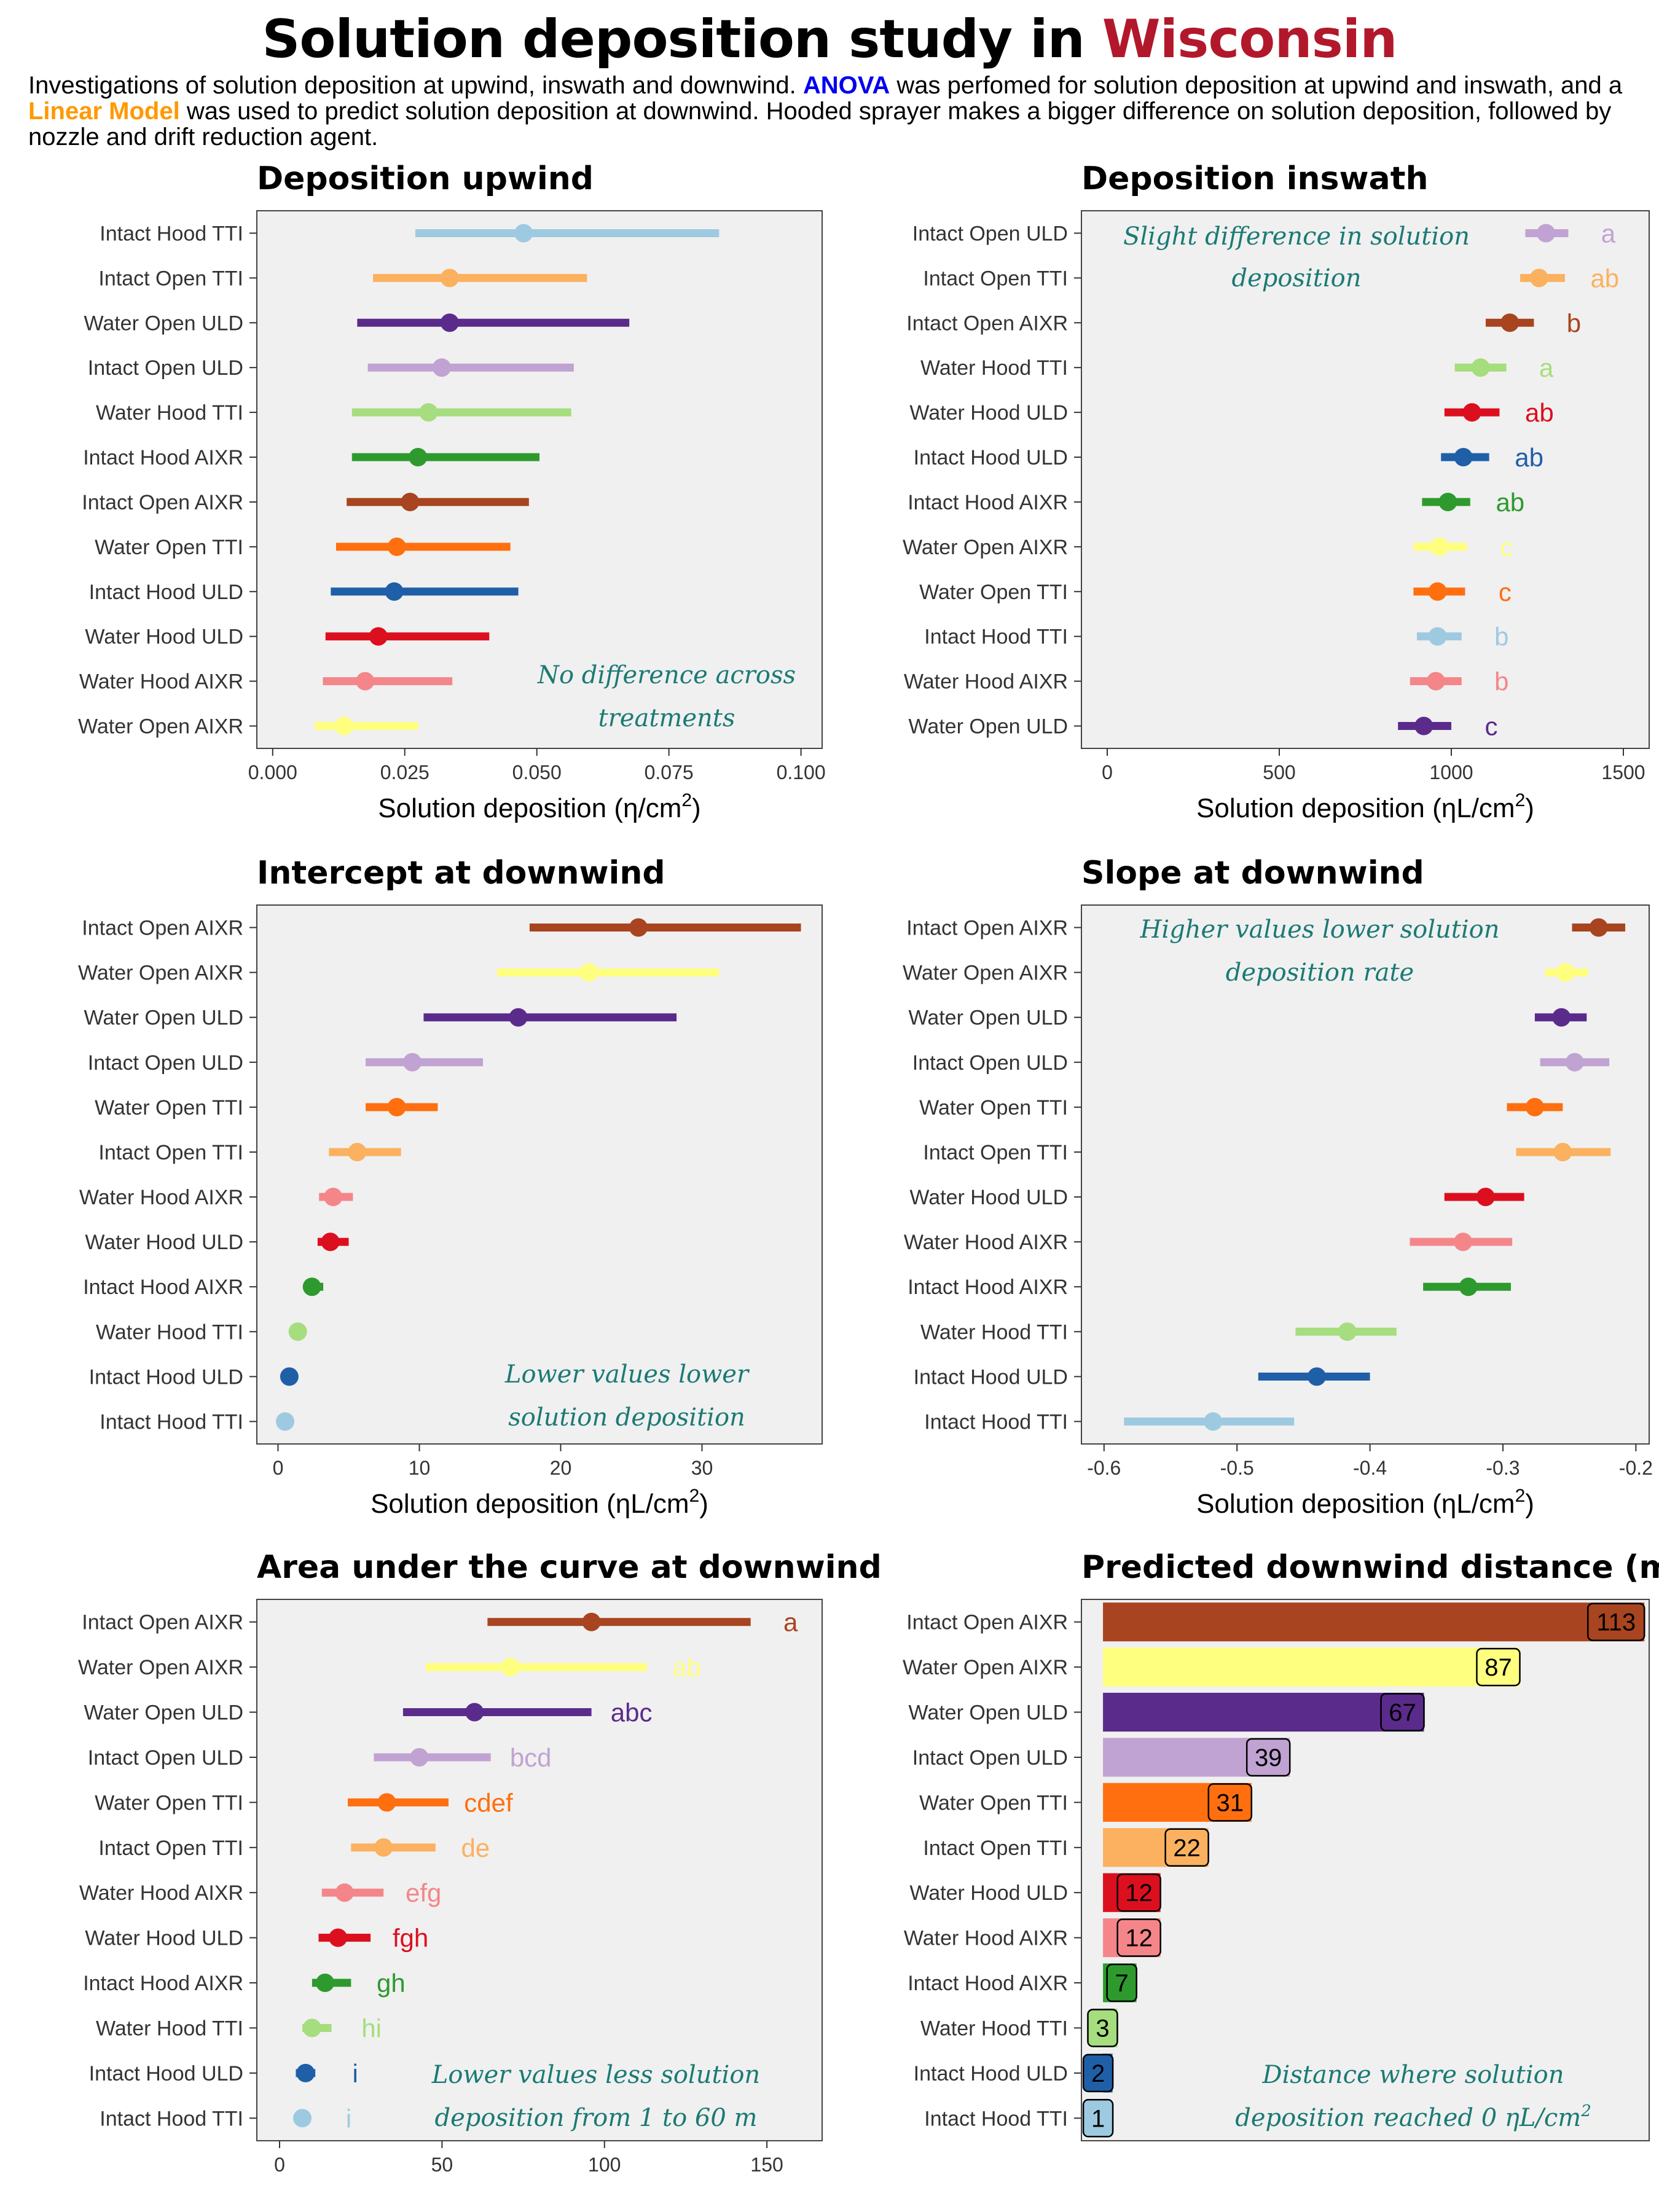 The height and width of the screenshot is (2212, 1659). I want to click on annotation-line-2: deposition reached 0 ηL/cm2, so click(1413, 2117).